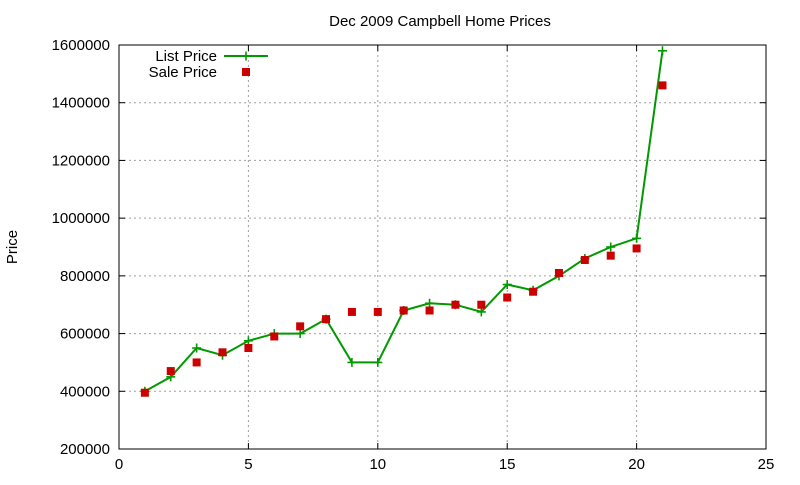  What do you see at coordinates (636, 464) in the screenshot?
I see `x-tick-label: 20` at bounding box center [636, 464].